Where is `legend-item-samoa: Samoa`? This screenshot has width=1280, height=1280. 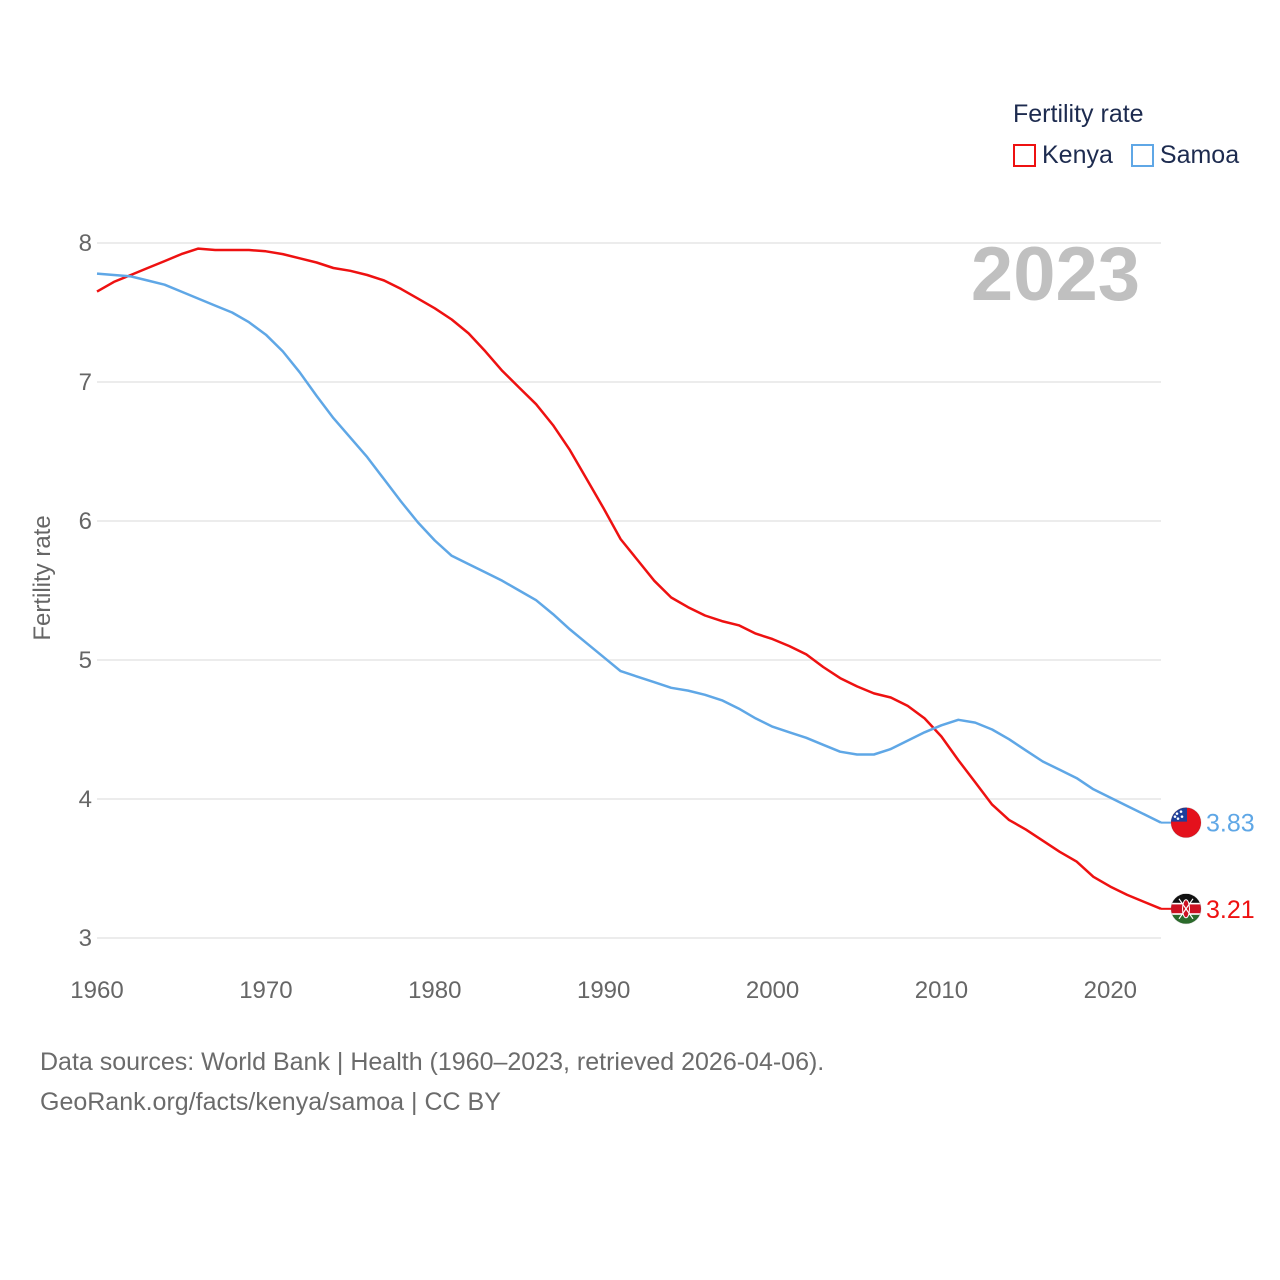
legend-item-samoa: Samoa is located at coordinates (1185, 155).